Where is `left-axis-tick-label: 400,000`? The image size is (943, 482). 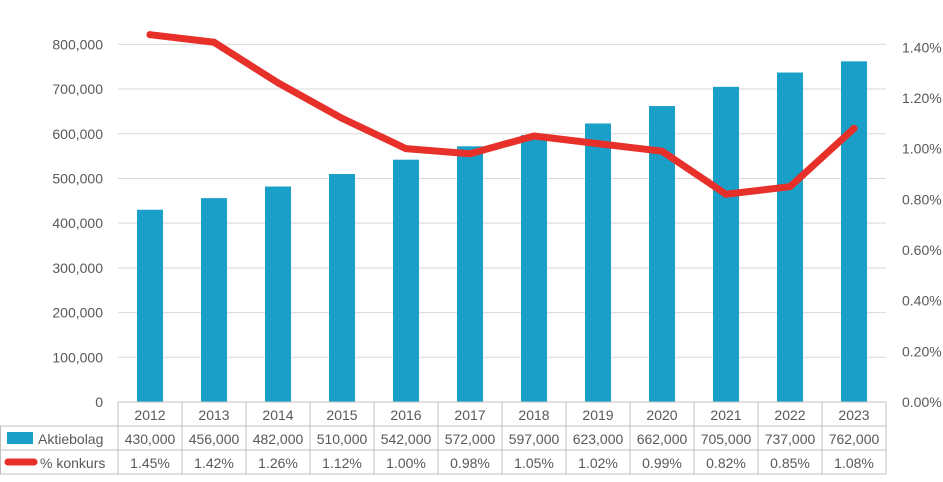
left-axis-tick-label: 400,000 is located at coordinates (77, 223).